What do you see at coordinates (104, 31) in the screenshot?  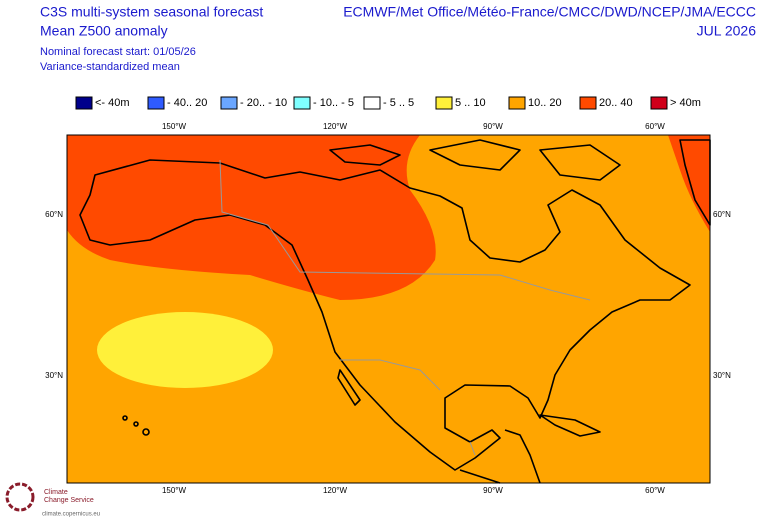 I see `title: Mean Z500 anomaly` at bounding box center [104, 31].